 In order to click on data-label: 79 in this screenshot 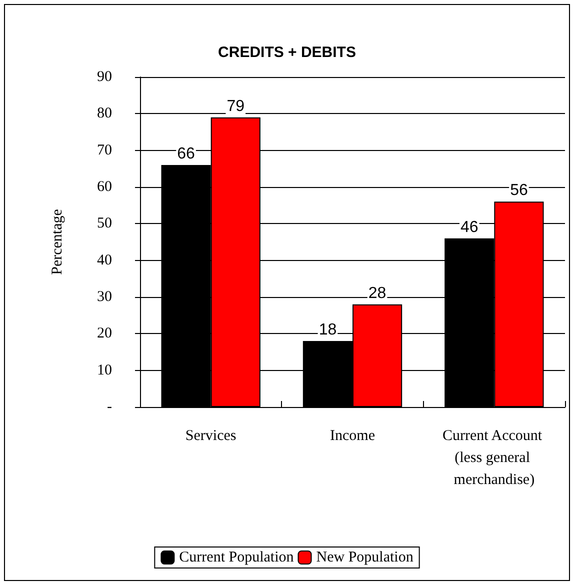, I will do `click(235, 106)`.